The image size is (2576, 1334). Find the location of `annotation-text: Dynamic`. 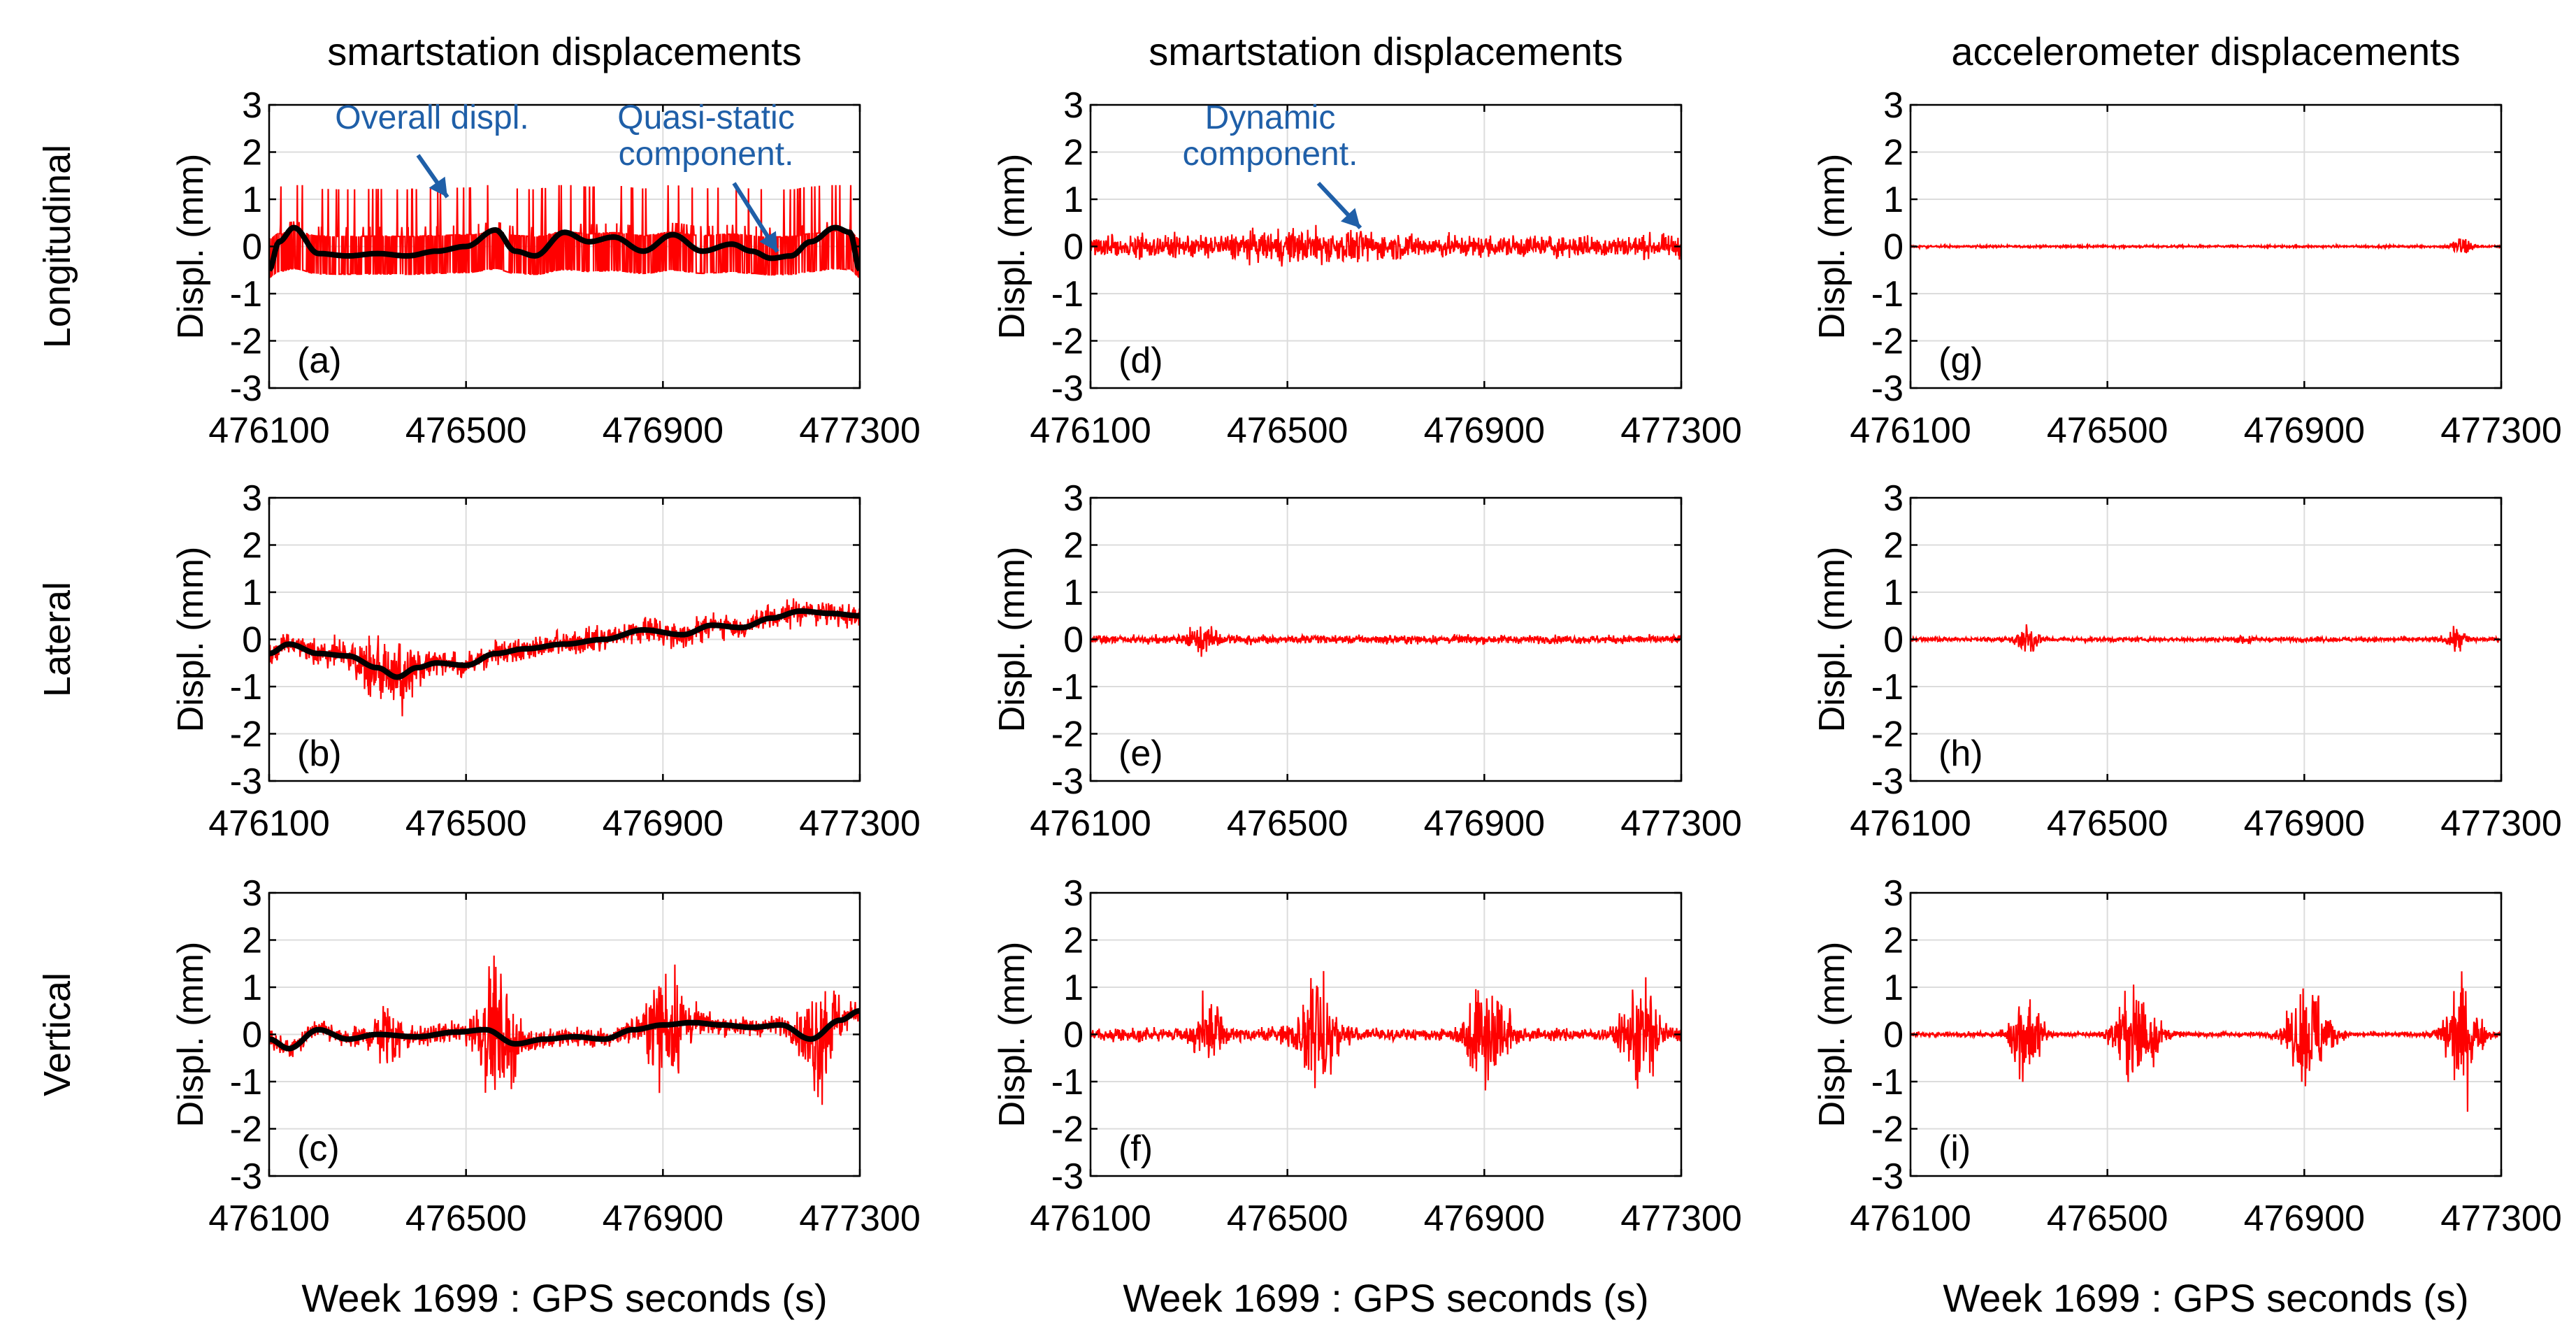

annotation-text: Dynamic is located at coordinates (1270, 117).